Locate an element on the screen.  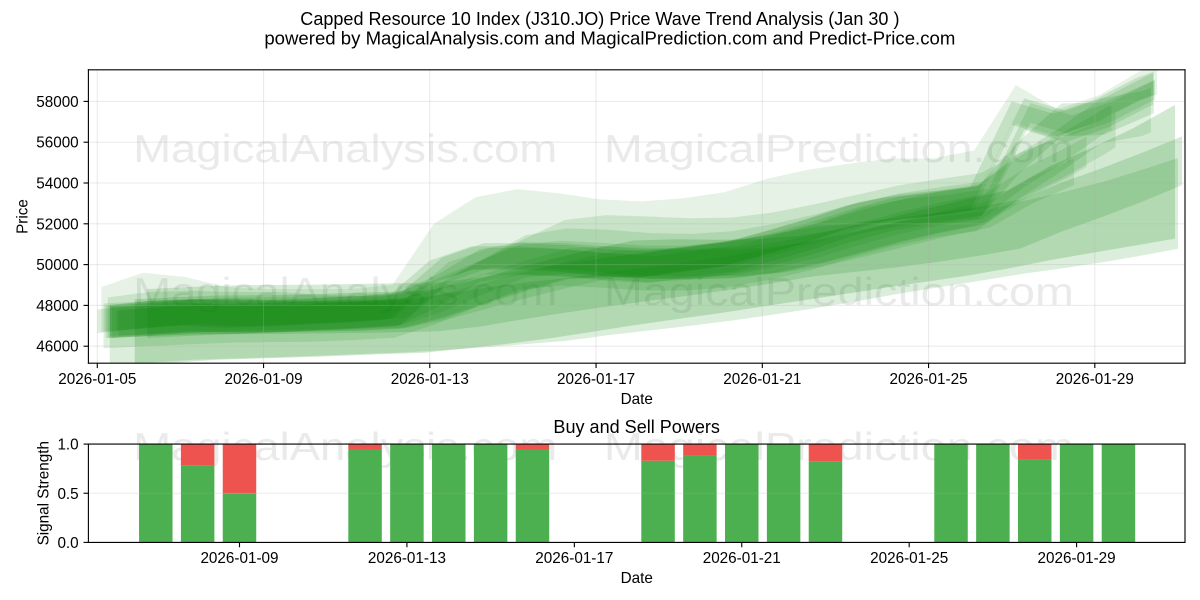
svg-text: MagicalAnalysis.com is located at coordinates (345, 149).